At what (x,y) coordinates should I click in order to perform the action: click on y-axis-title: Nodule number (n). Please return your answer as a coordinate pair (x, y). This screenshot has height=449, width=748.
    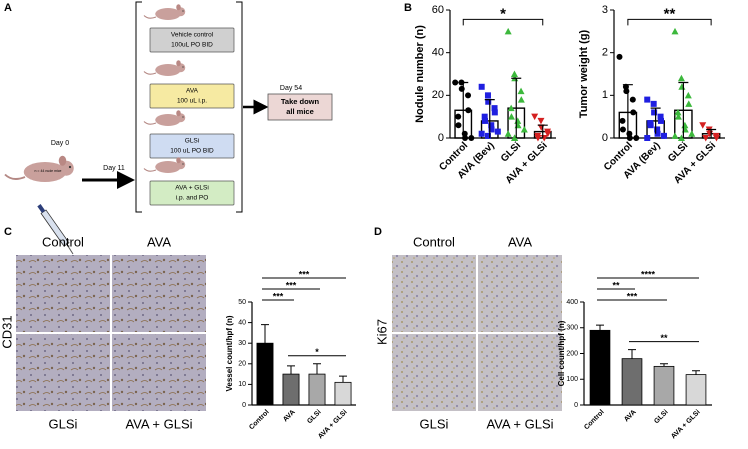
    Looking at the image, I should click on (420, 74).